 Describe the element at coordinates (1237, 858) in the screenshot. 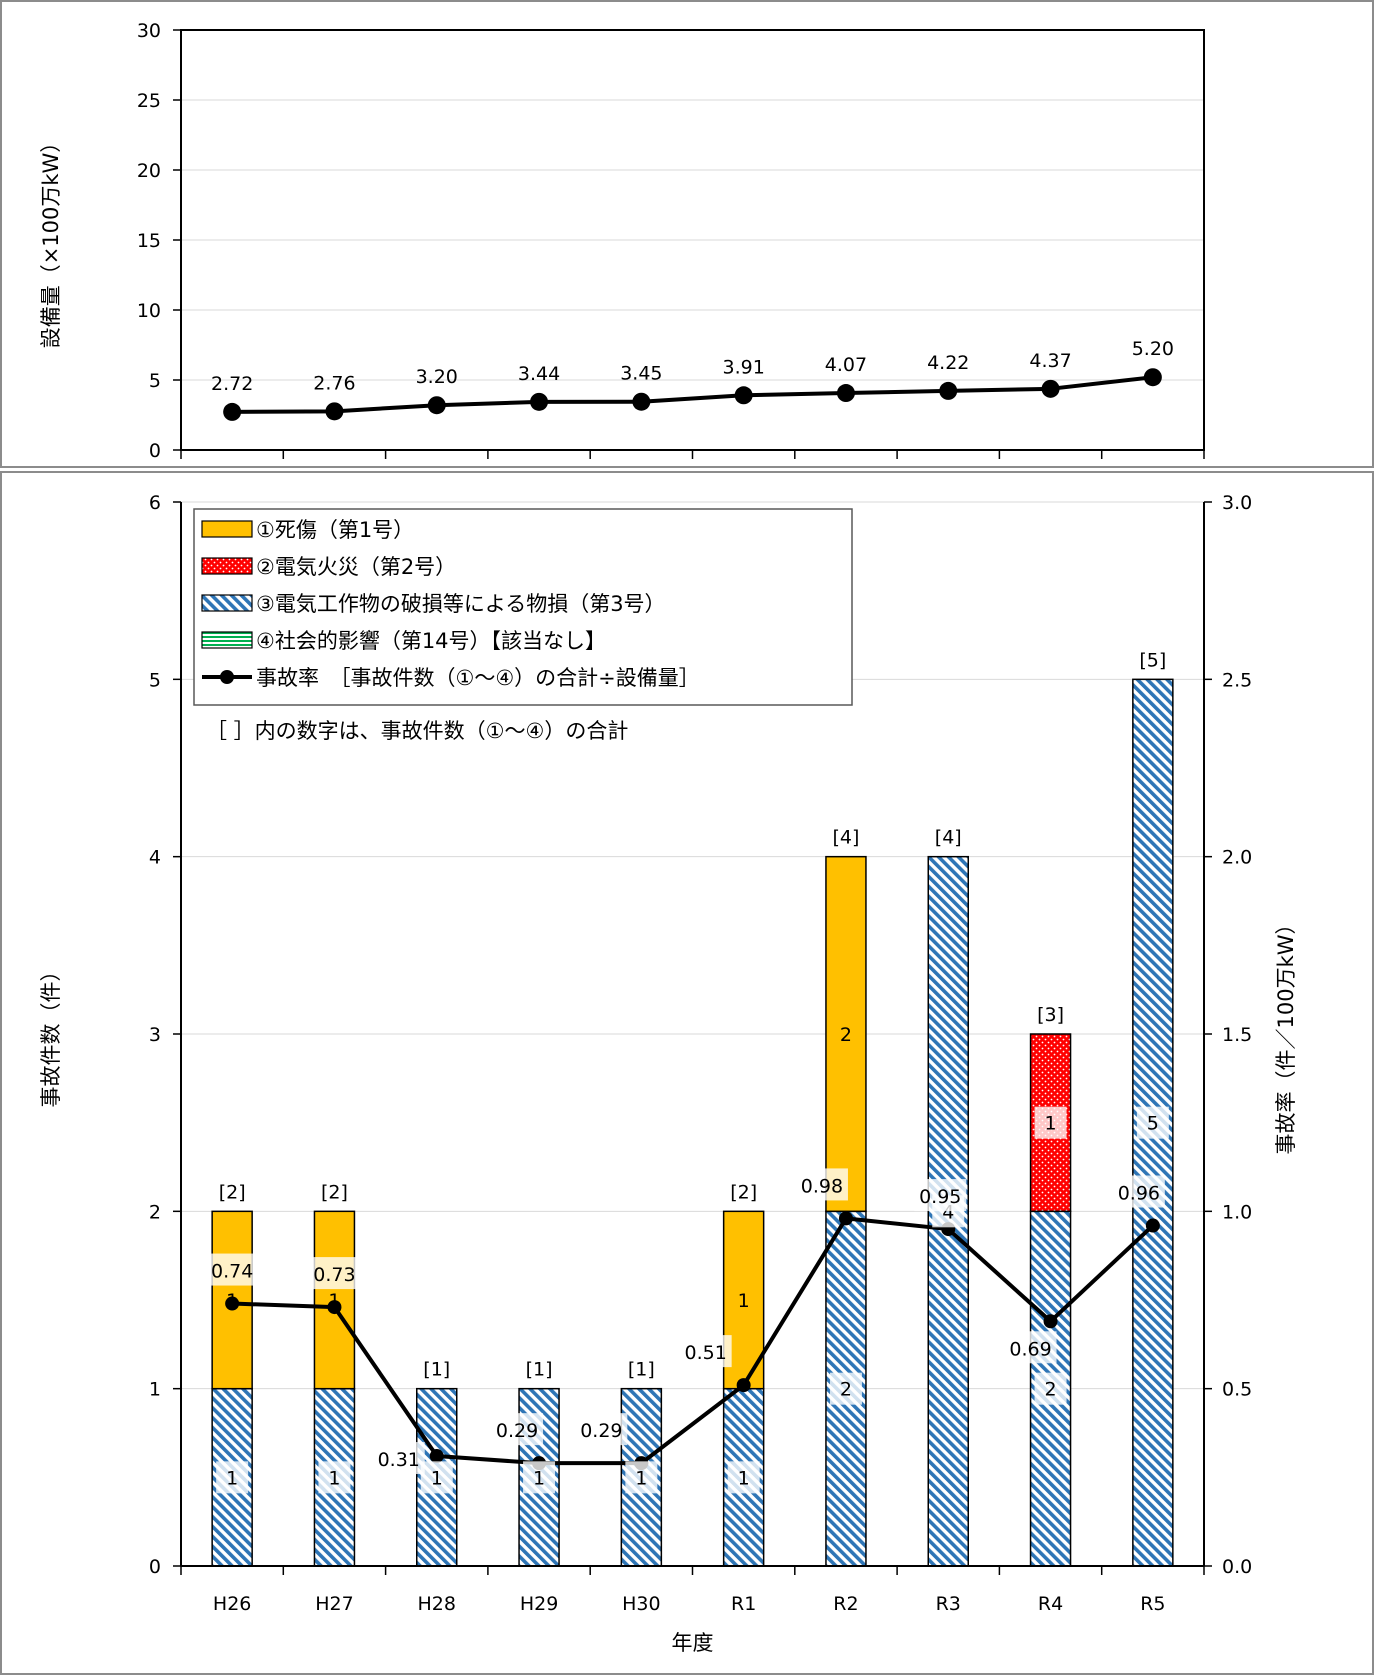

I see `bottom-y2-tick-label: 2.0` at that location.